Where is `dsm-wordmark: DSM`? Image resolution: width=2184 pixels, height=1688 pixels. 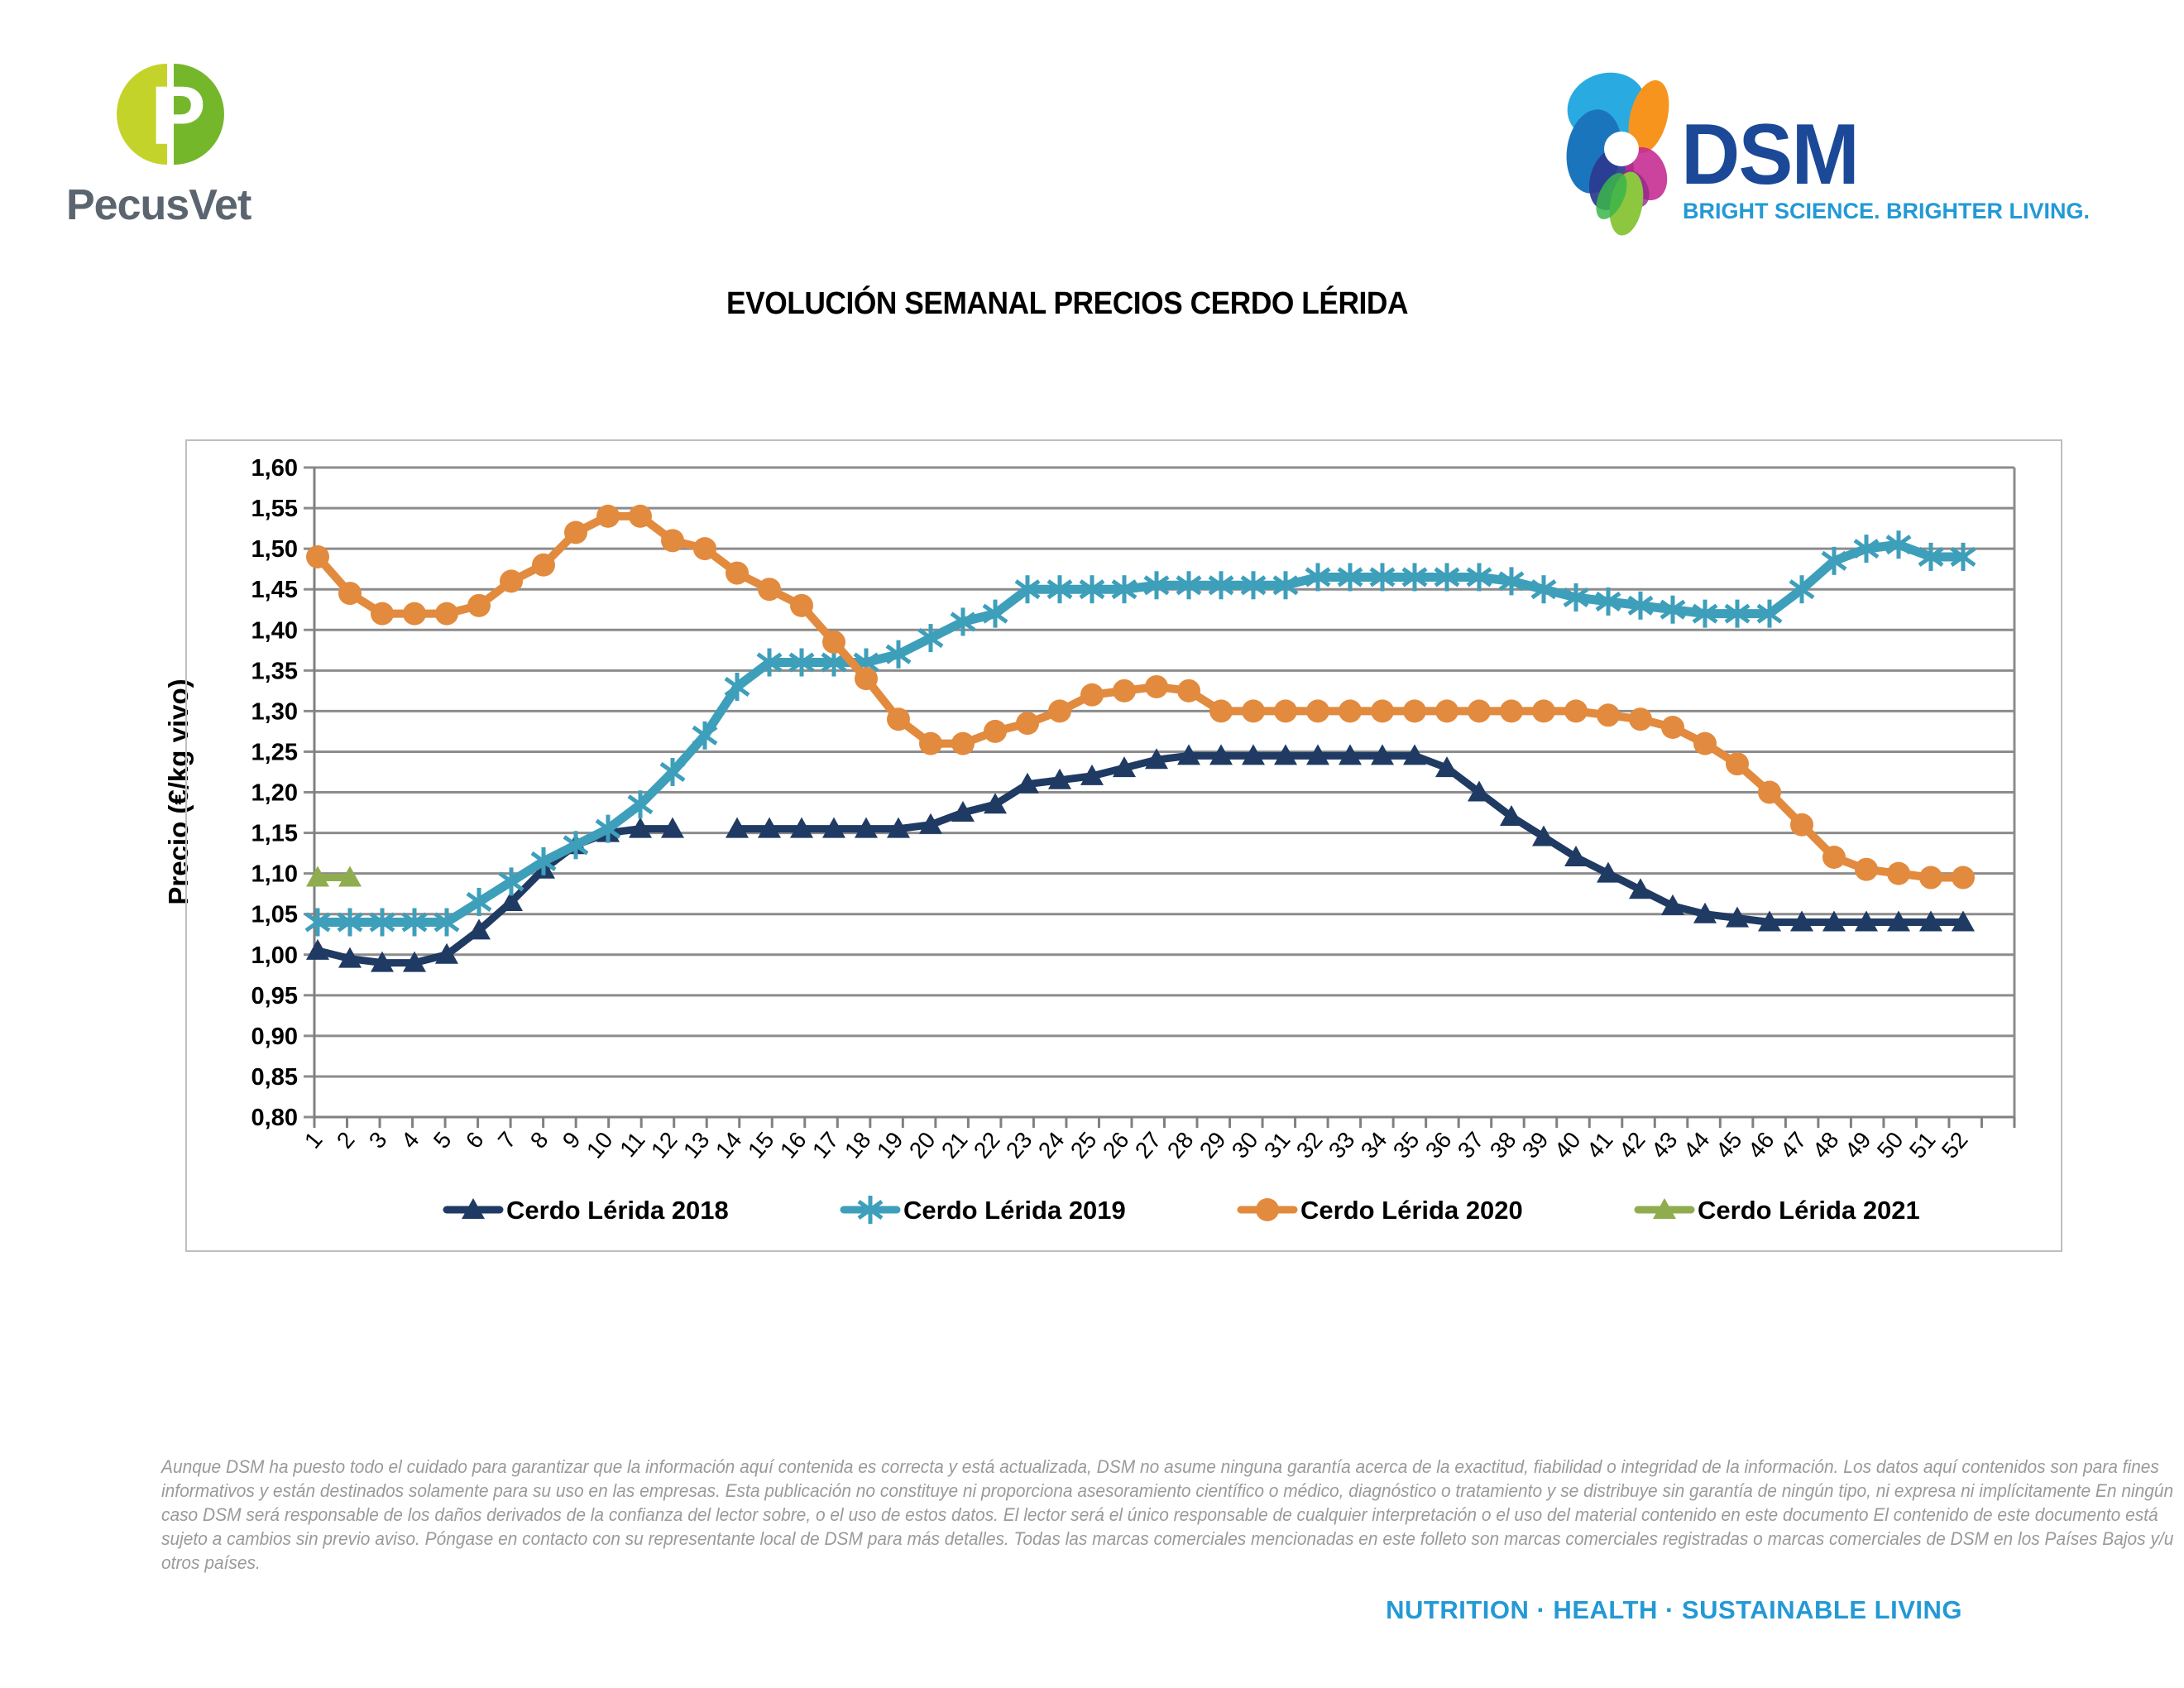 dsm-wordmark: DSM is located at coordinates (1770, 155).